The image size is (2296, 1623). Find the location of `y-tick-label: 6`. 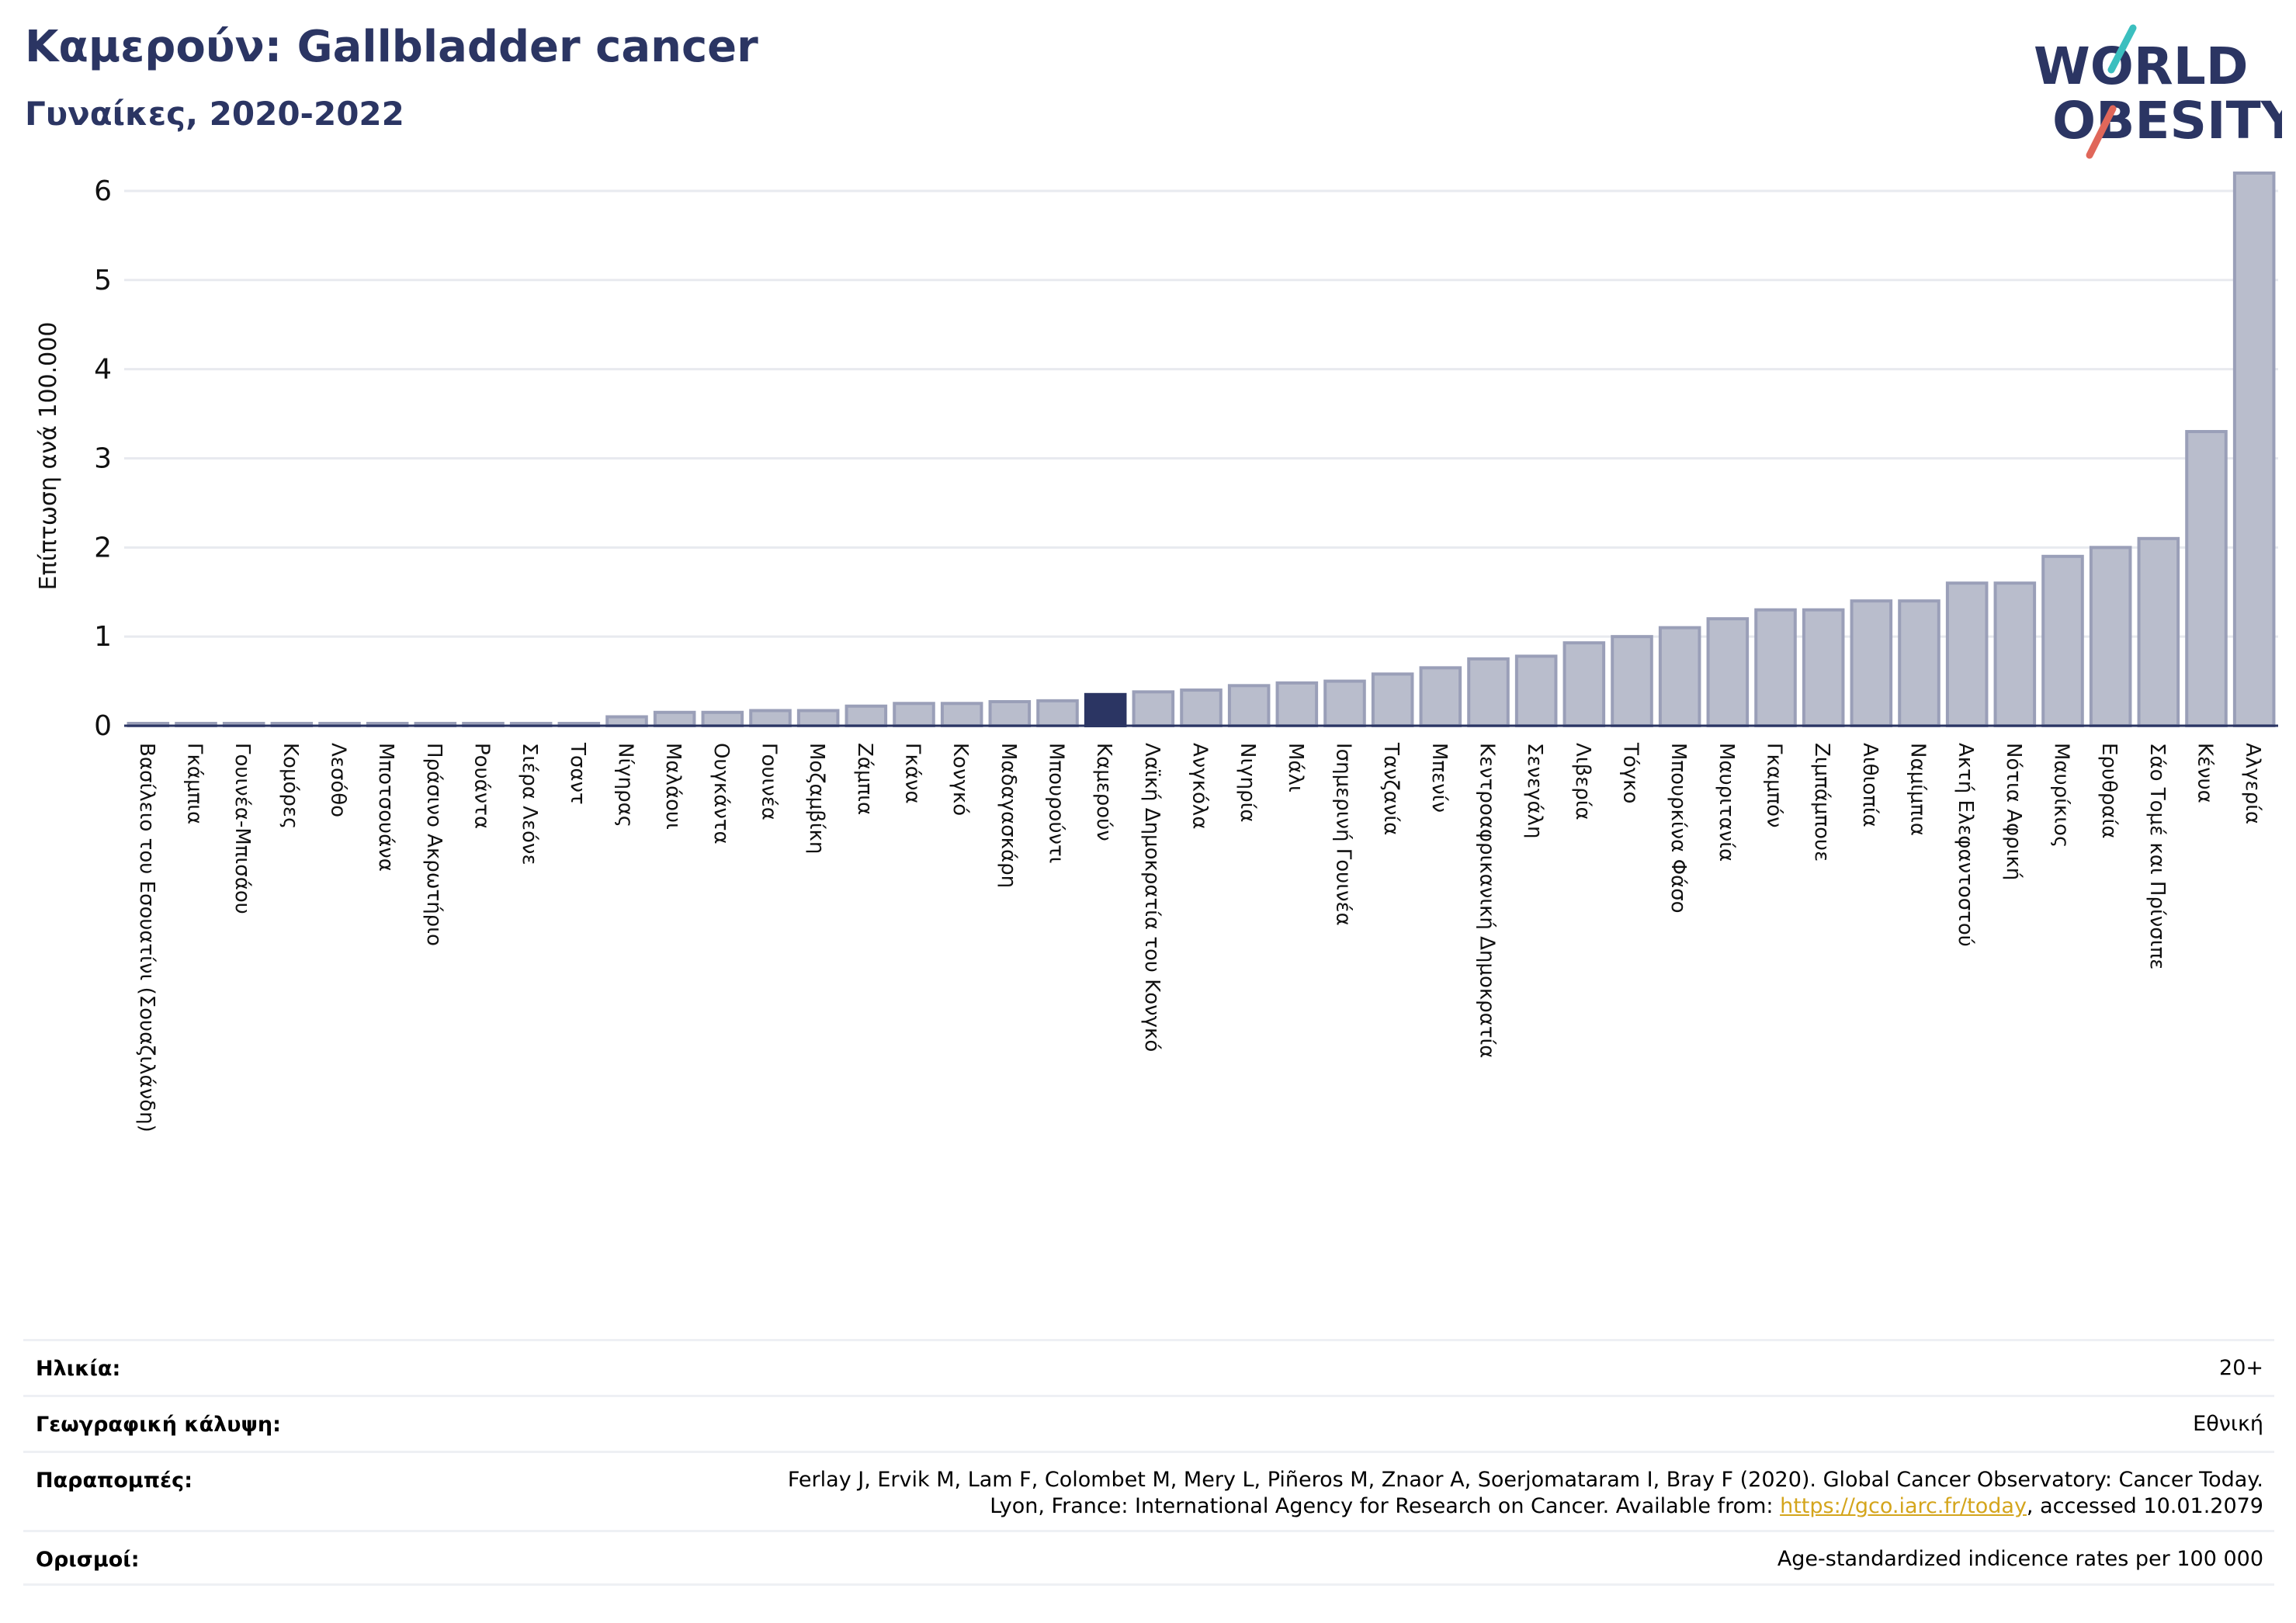

y-tick-label: 6 is located at coordinates (103, 191).